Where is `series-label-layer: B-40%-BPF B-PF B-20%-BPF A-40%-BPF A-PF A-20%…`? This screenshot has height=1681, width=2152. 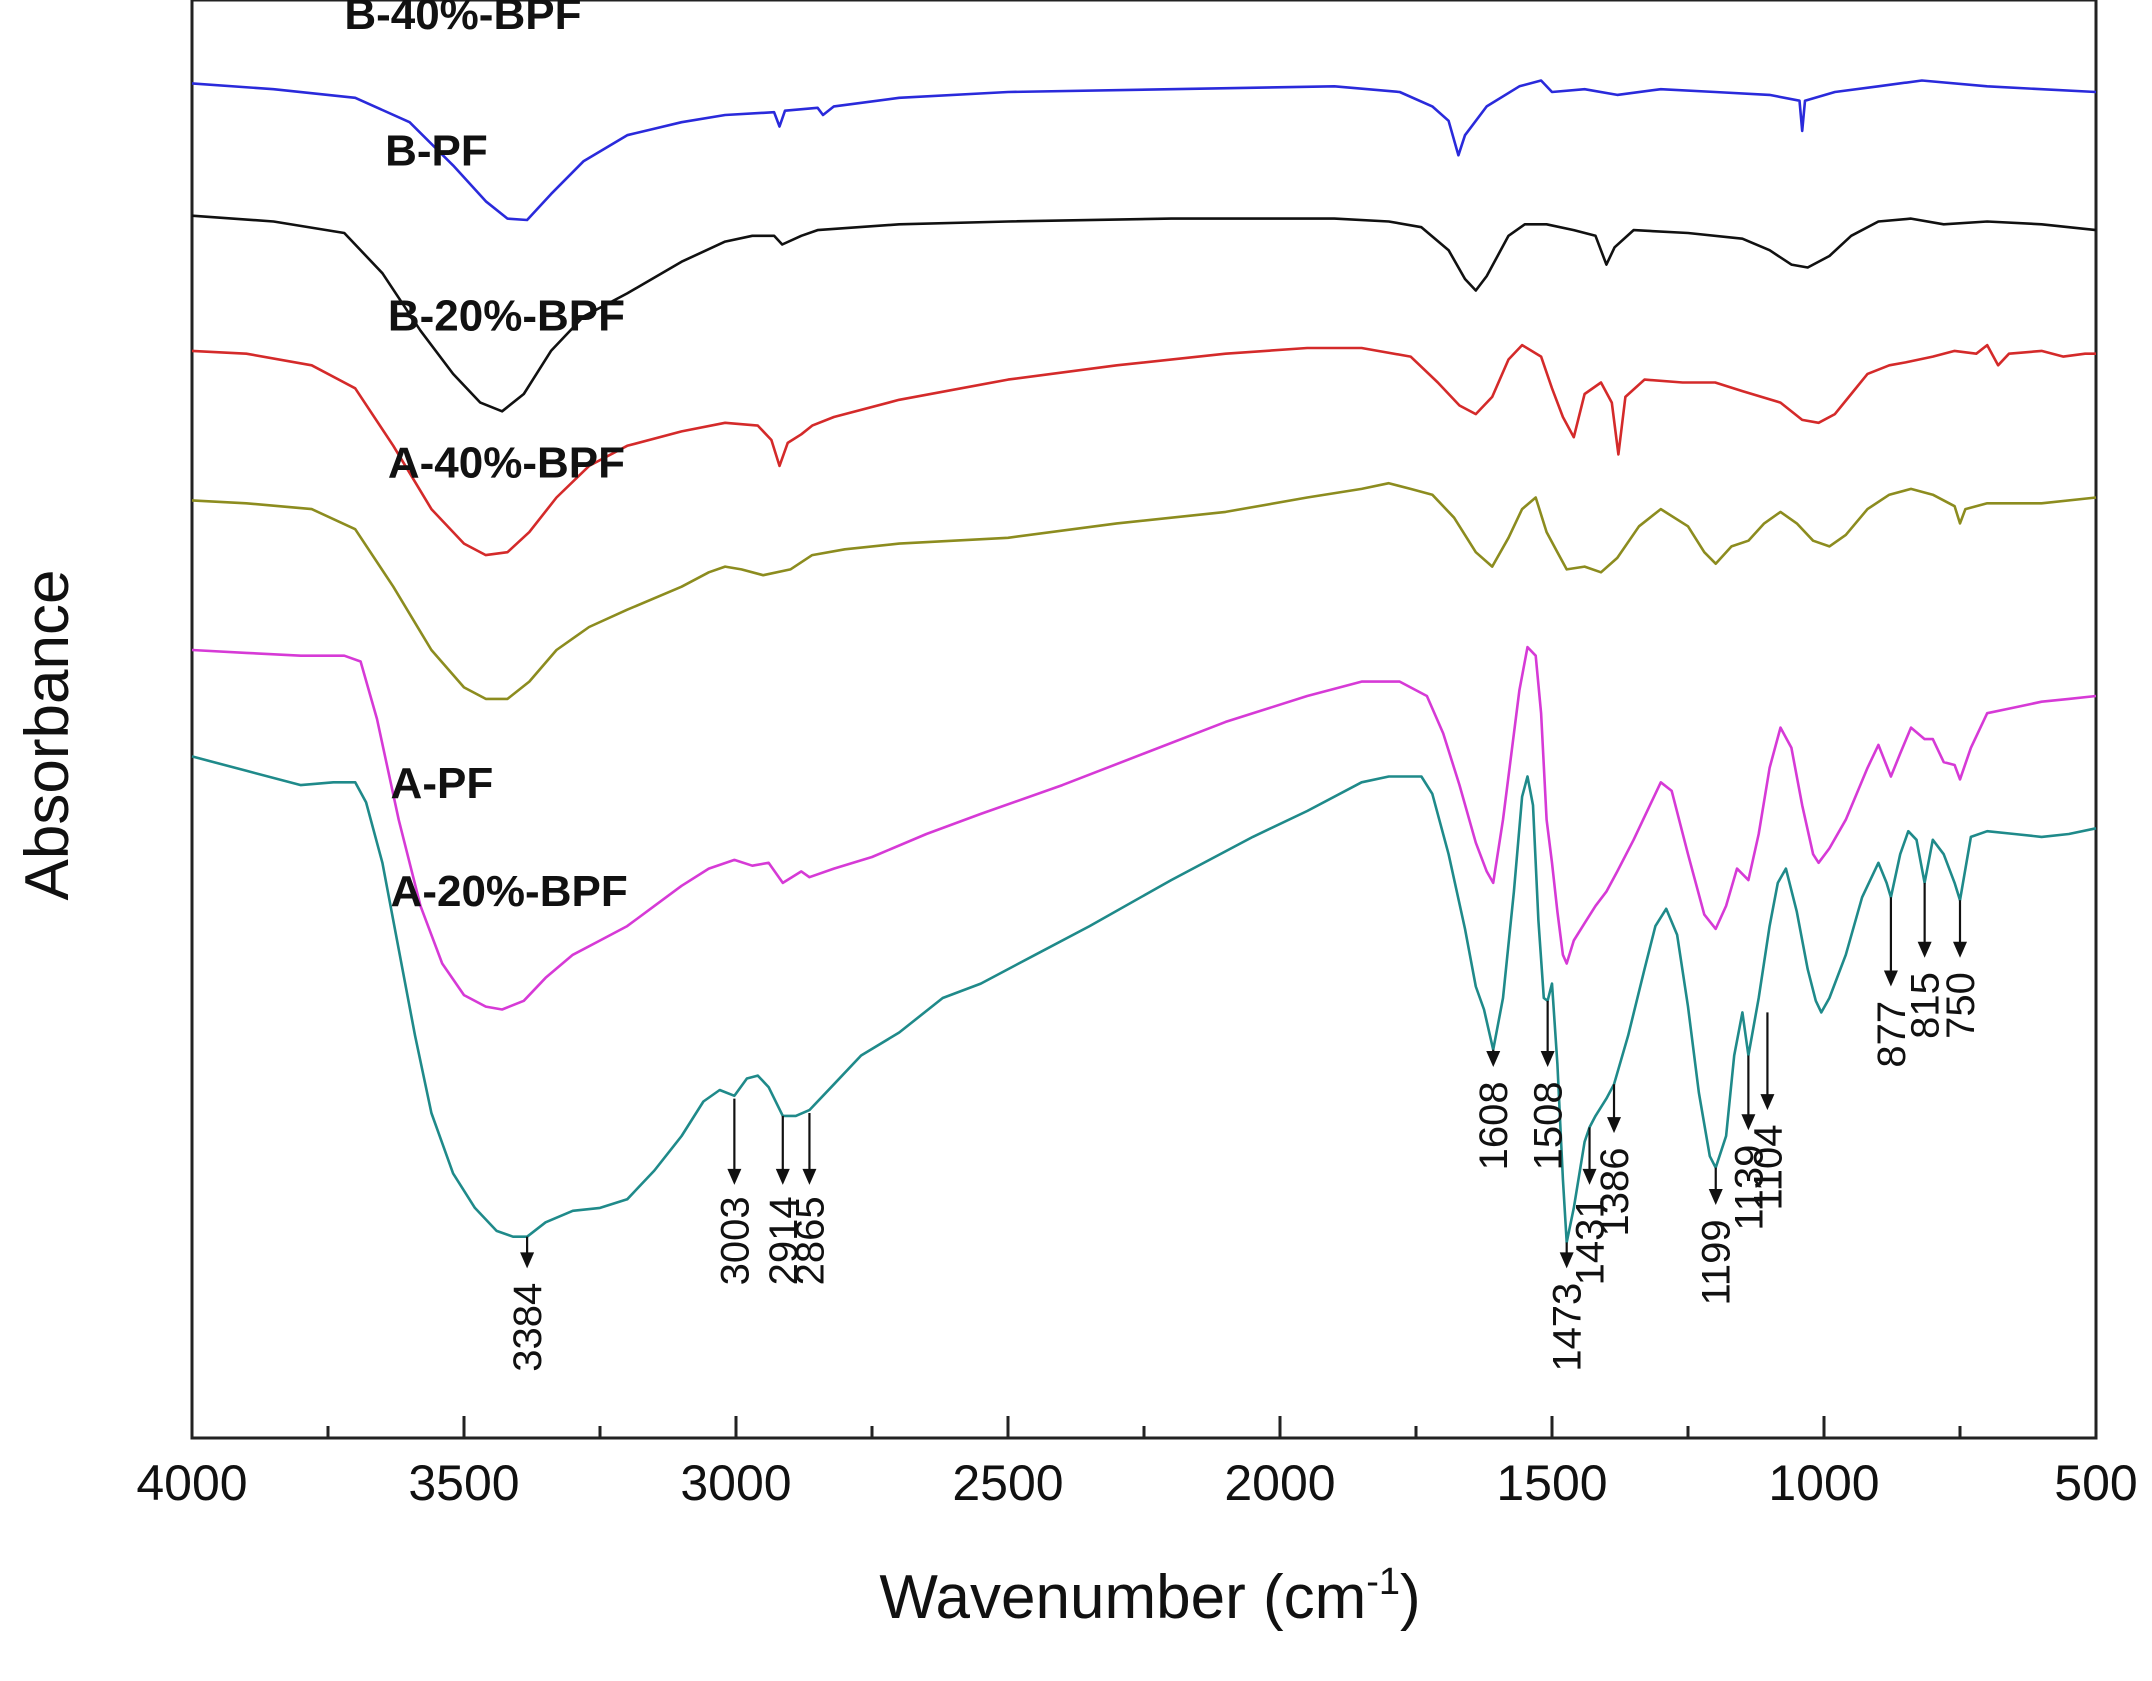
series-label-layer: B-40%-BPF B-PF B-20%-BPF A-40%-BPF A-PF A-20%… is located at coordinates (485, 458).